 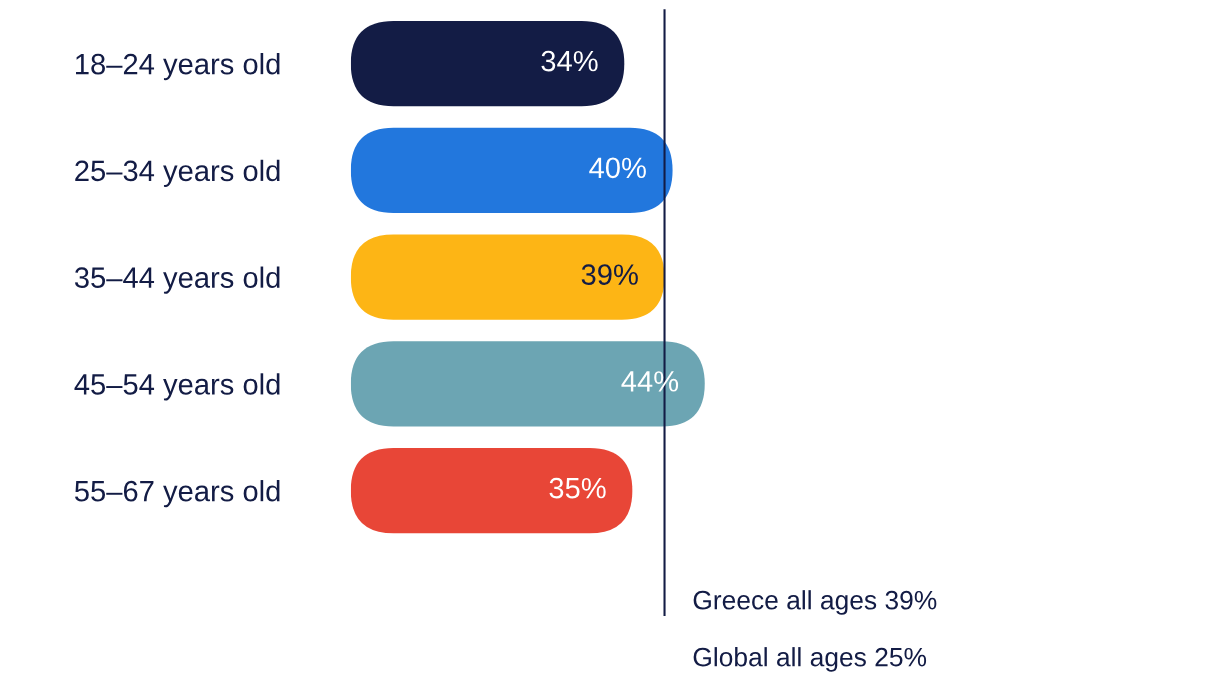 What do you see at coordinates (177, 494) in the screenshot?
I see `y-tick-label: 55–67 years old` at bounding box center [177, 494].